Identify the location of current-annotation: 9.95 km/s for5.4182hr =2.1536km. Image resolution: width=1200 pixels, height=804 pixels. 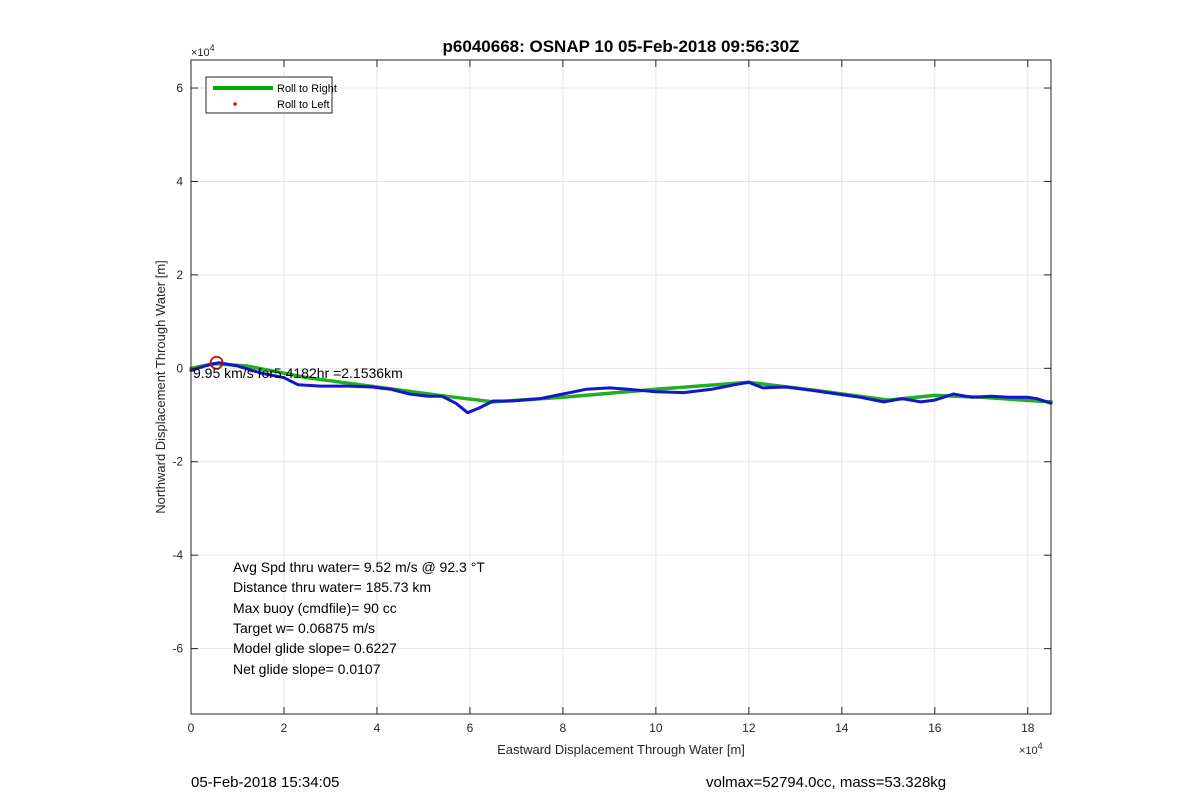
(298, 373).